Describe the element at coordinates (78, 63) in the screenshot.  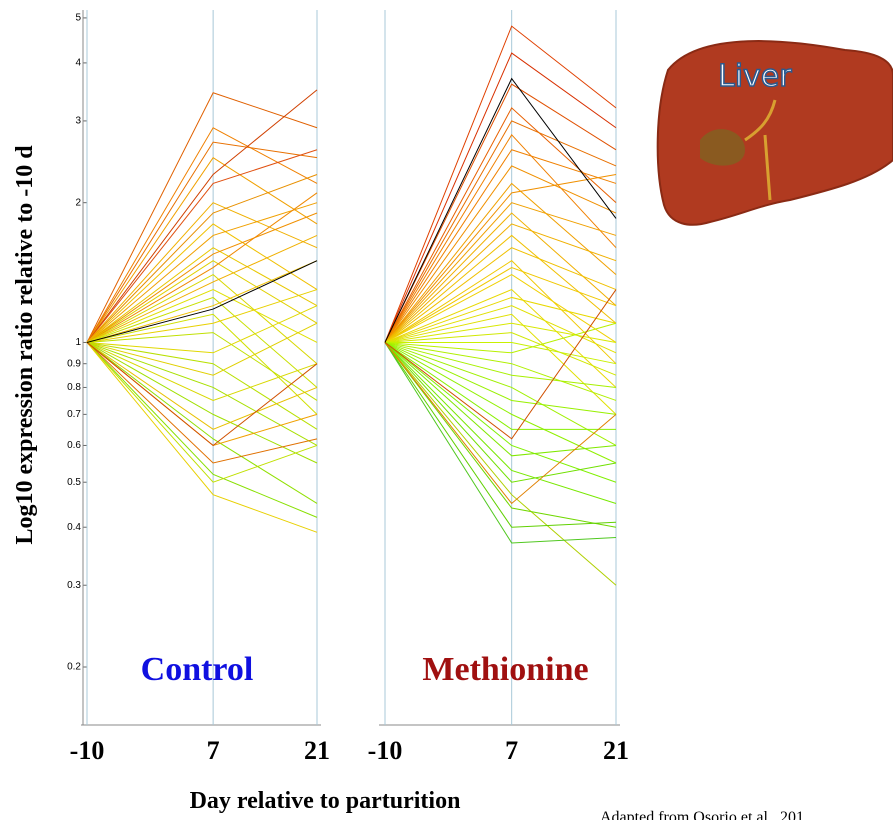
I see `y-tick-label: 4` at that location.